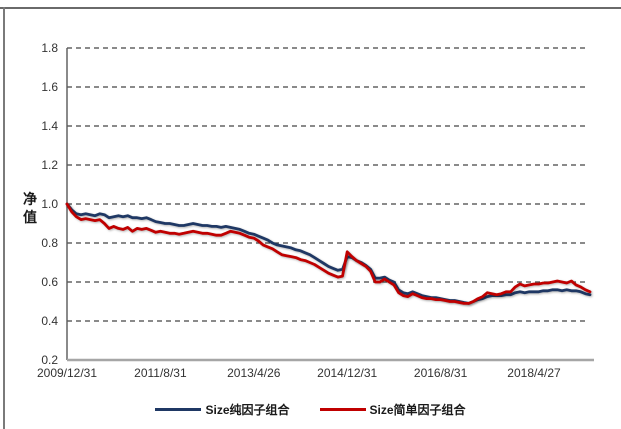 This screenshot has height=429, width=621. Describe the element at coordinates (347, 373) in the screenshot. I see `x-tick-label: 2014/12/31` at that location.